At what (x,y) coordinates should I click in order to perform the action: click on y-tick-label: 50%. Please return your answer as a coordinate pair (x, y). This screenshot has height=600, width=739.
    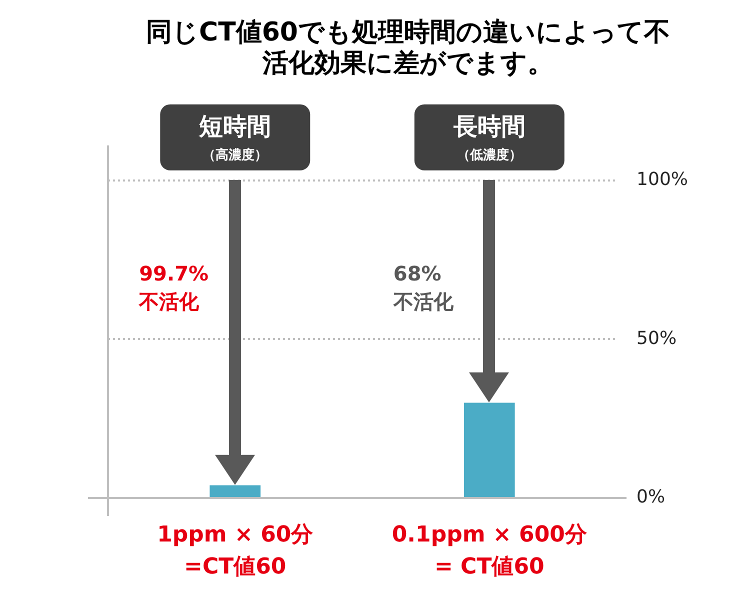
    Looking at the image, I should click on (656, 338).